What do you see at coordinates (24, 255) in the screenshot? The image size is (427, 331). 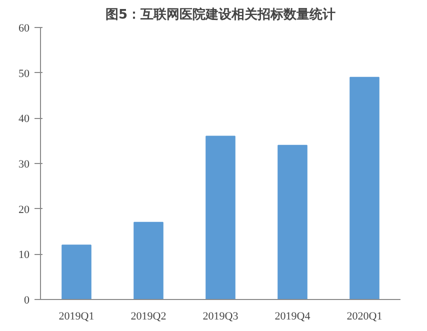 I see `y-tick-label: 10` at bounding box center [24, 255].